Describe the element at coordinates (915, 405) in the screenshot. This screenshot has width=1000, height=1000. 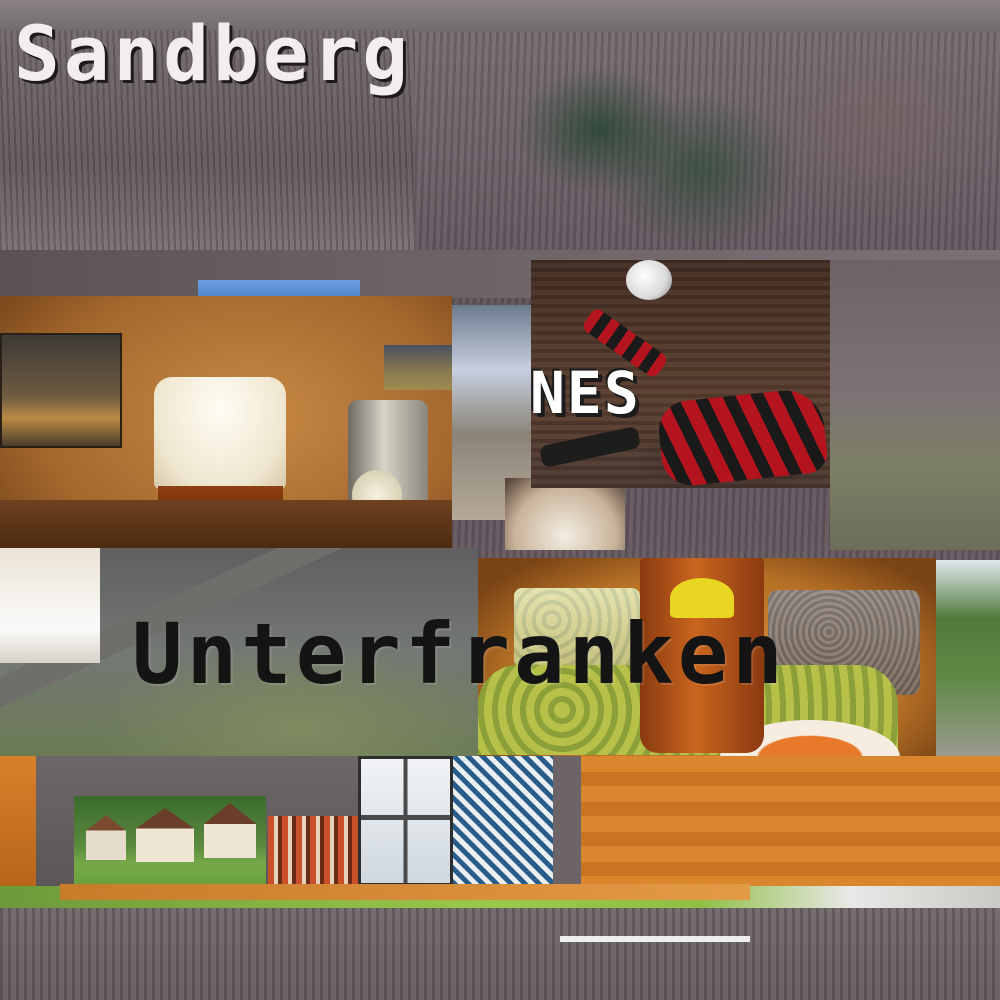
I see `meadow-photo` at that location.